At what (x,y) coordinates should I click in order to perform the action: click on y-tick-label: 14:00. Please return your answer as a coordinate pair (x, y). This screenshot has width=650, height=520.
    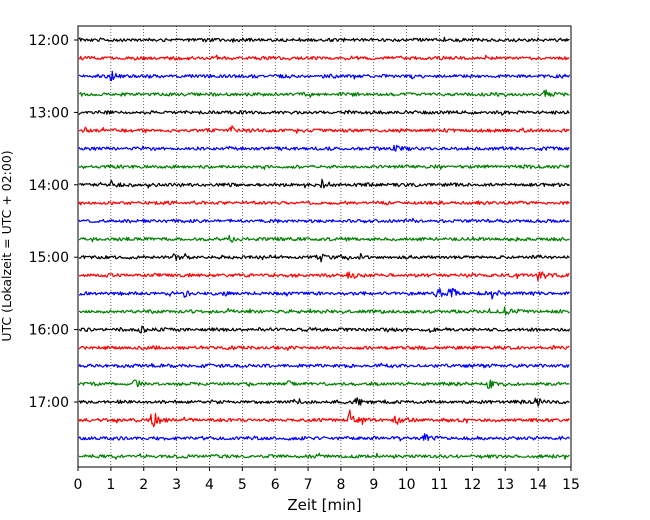
    Looking at the image, I should click on (49, 186).